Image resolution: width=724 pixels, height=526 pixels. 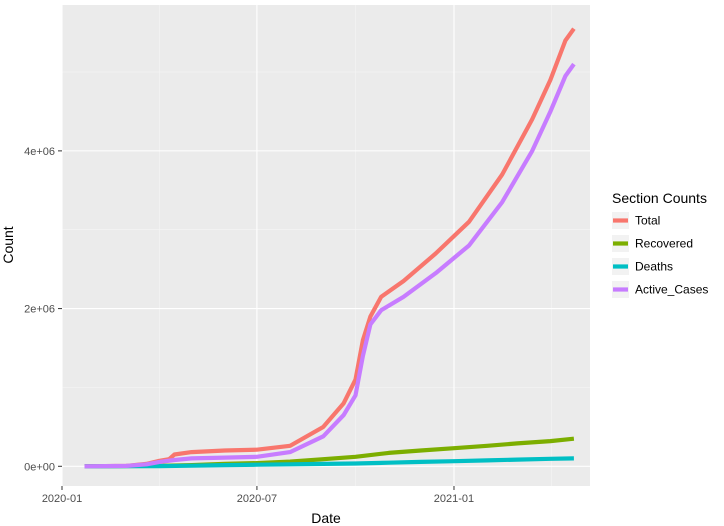 I want to click on x-axis-title: Date, so click(x=326, y=518).